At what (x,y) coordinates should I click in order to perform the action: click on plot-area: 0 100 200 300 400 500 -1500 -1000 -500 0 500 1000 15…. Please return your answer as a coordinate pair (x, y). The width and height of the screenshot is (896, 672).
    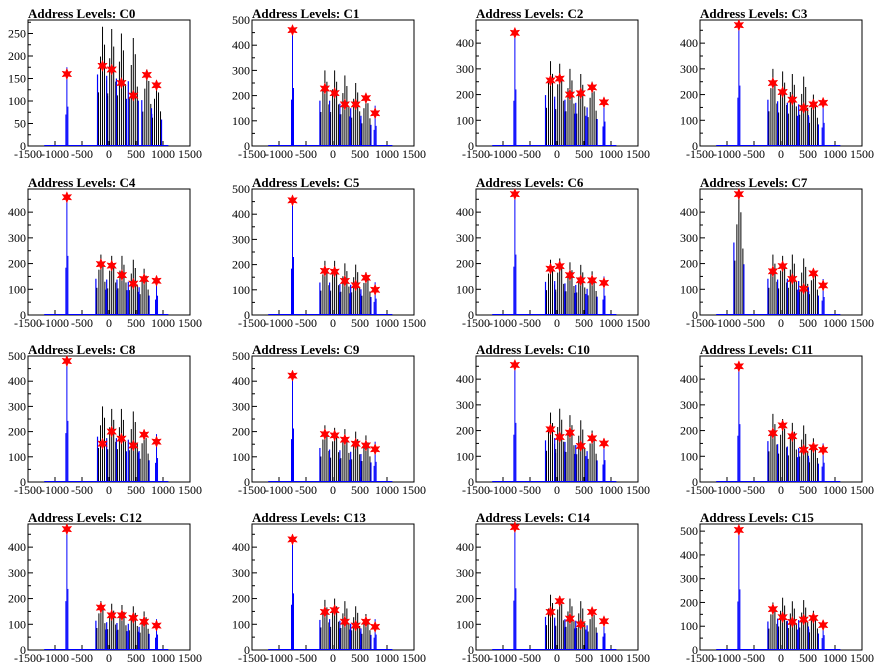
    Looking at the image, I should click on (329, 87).